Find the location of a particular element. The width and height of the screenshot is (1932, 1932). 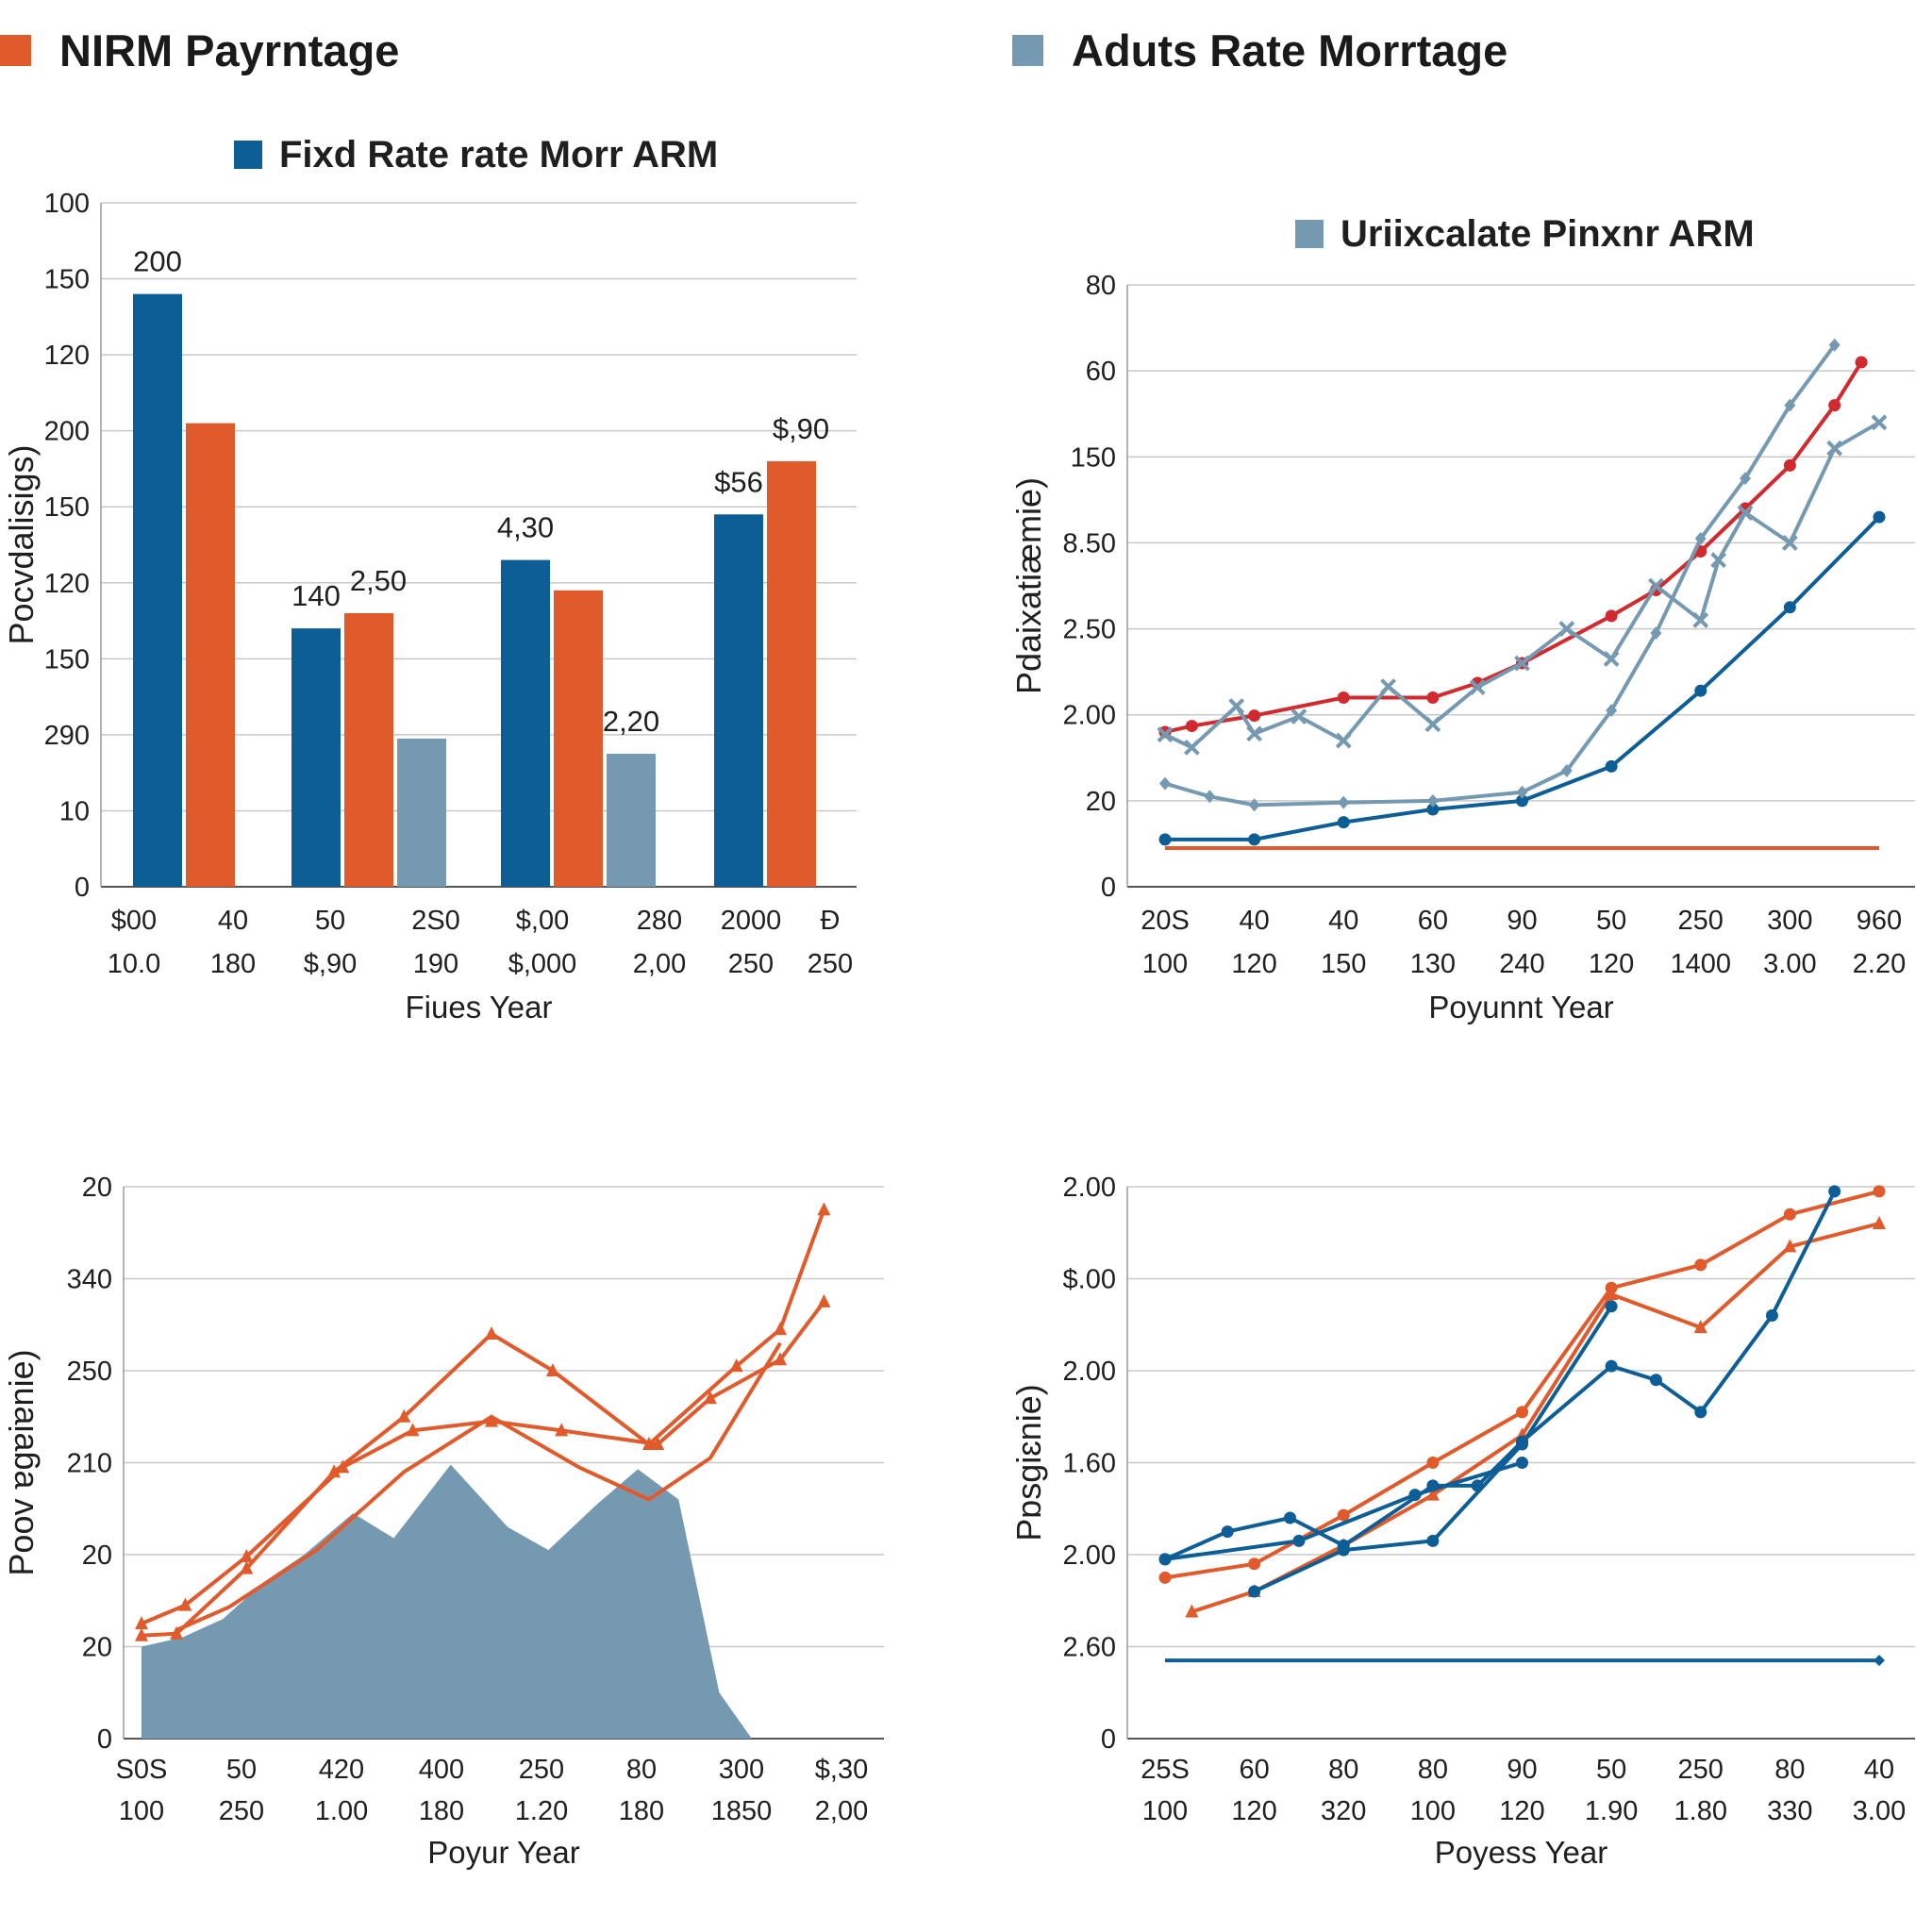

chart4-xtick-label: 120 is located at coordinates (1253, 1811).